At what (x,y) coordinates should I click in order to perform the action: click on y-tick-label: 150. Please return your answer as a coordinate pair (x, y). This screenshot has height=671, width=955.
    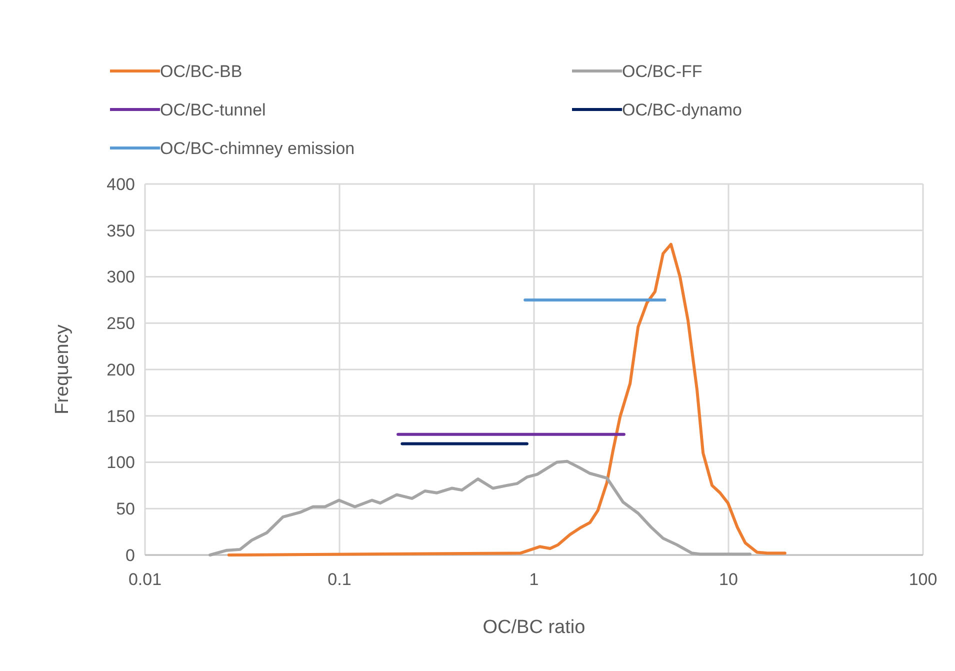
    Looking at the image, I should click on (120, 416).